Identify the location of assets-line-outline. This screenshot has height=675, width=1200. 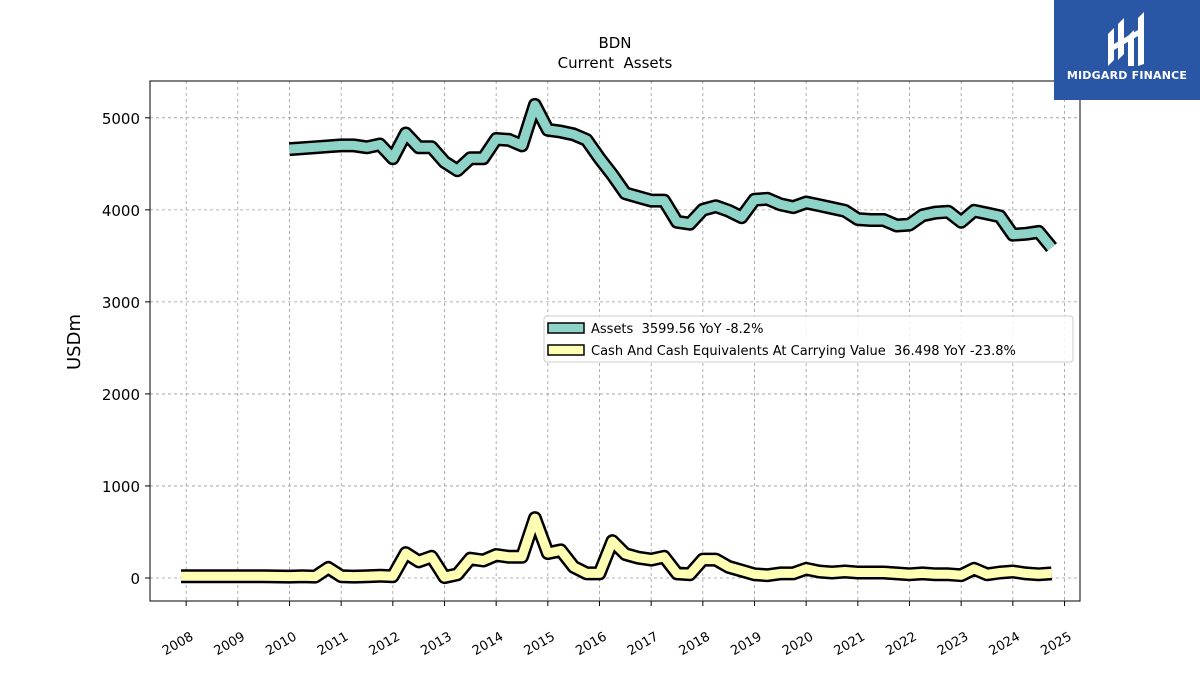
(673, 175).